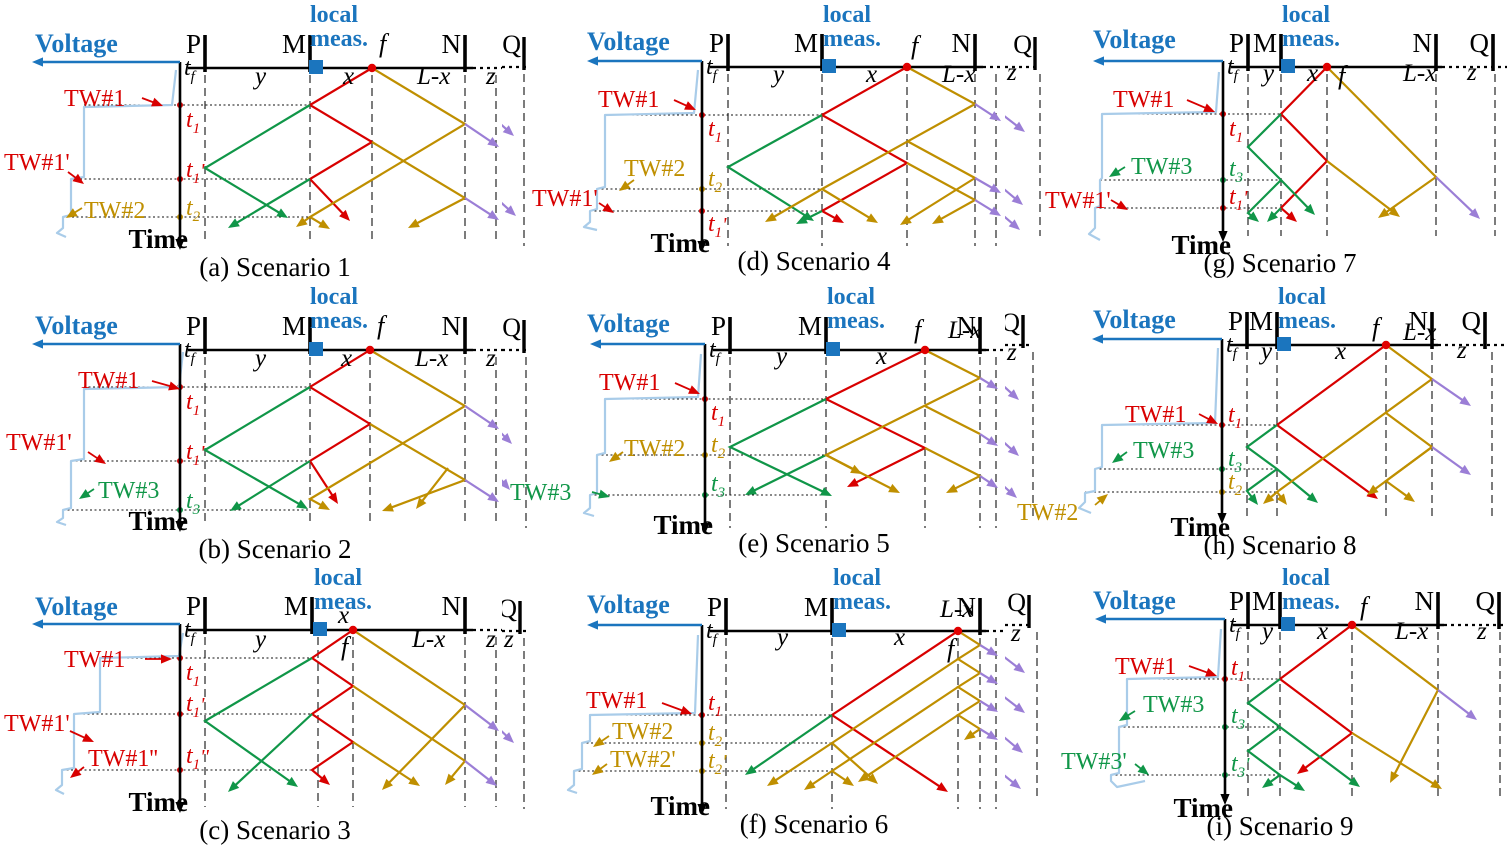  What do you see at coordinates (851, 297) in the screenshot?
I see `local-meas-label-line1: local` at bounding box center [851, 297].